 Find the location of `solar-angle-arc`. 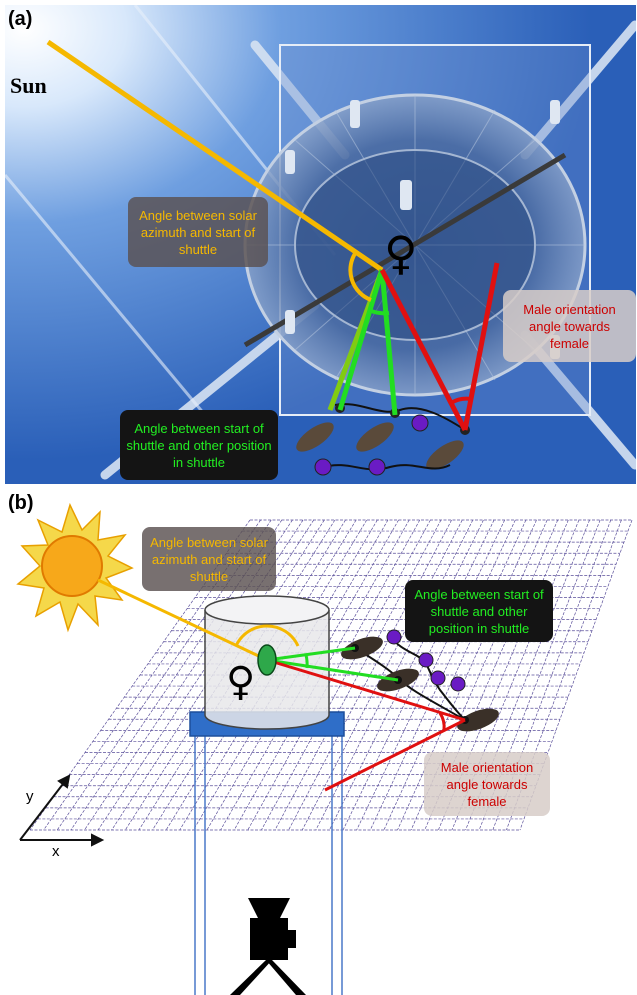

solar-angle-arc is located at coordinates (360, 276).